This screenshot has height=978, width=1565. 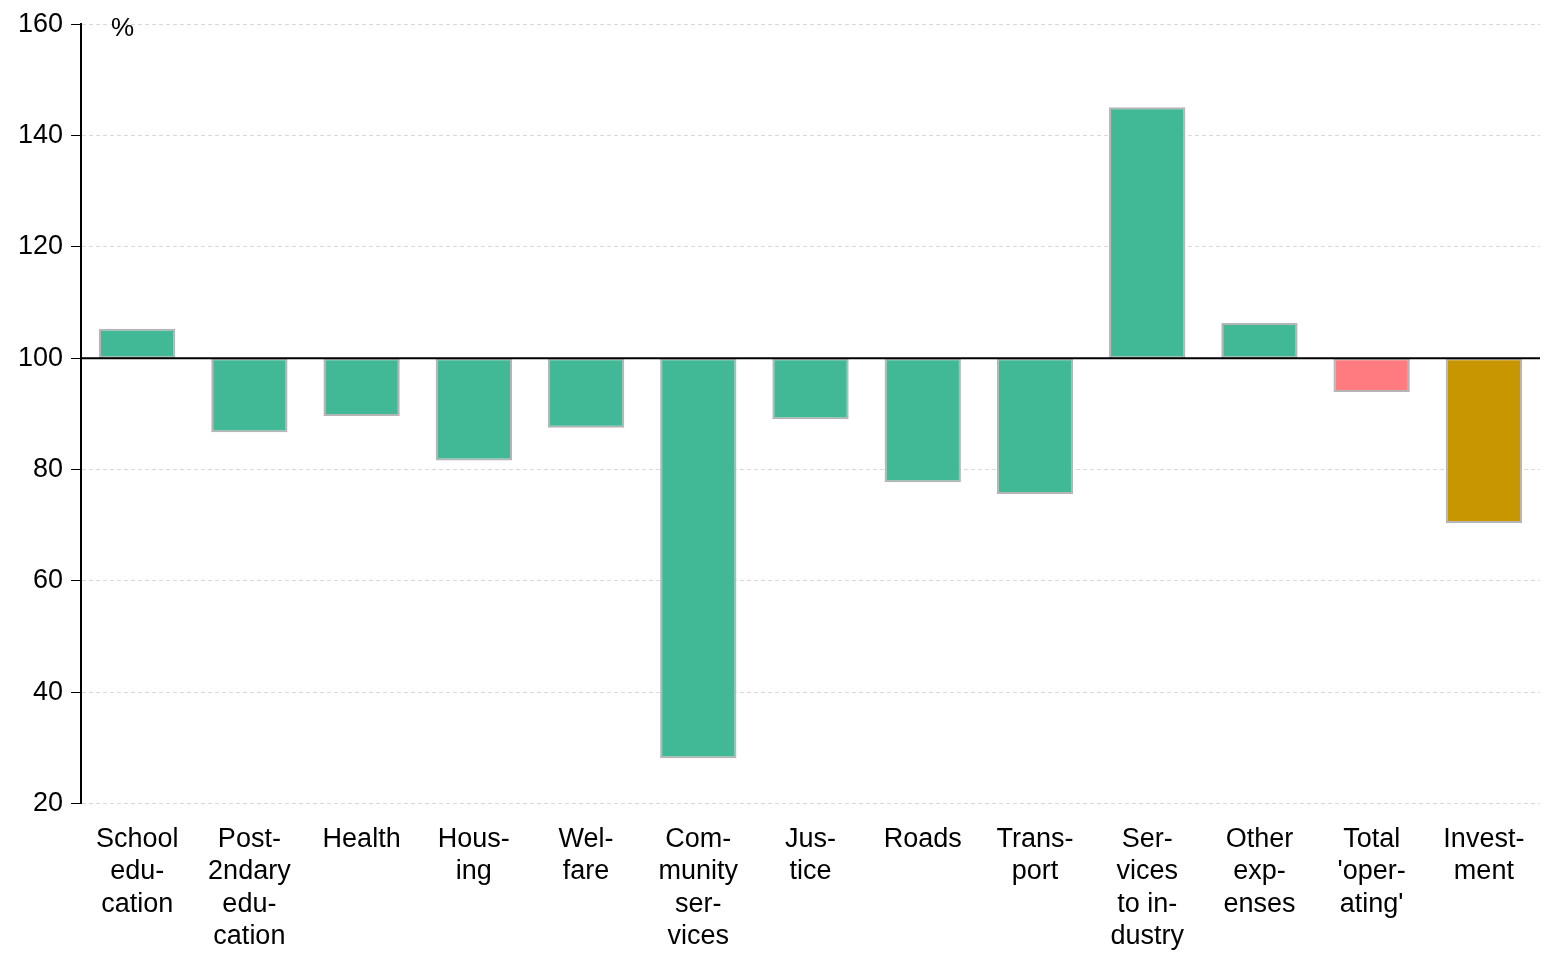 I want to click on y-tick-label: 100, so click(x=40, y=356).